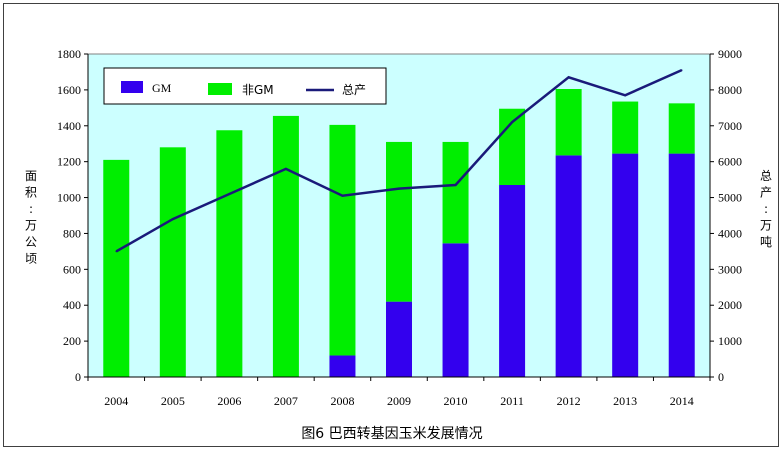 Image resolution: width=784 pixels, height=451 pixels. Describe the element at coordinates (512, 401) in the screenshot. I see `x-tick-label: 2011` at that location.